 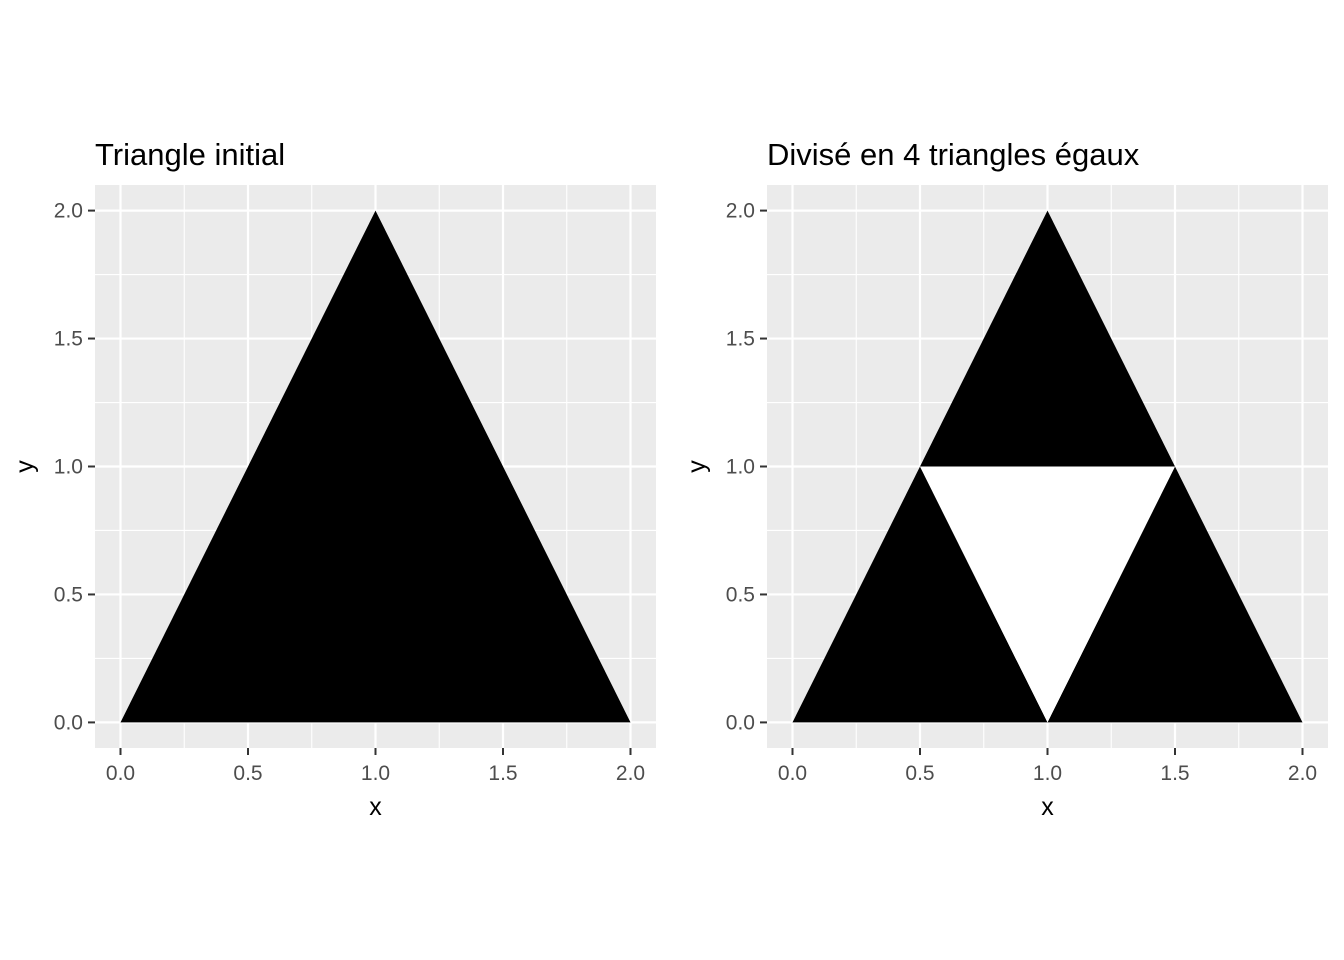 I want to click on chart-title: Triangle initial, so click(x=190, y=154).